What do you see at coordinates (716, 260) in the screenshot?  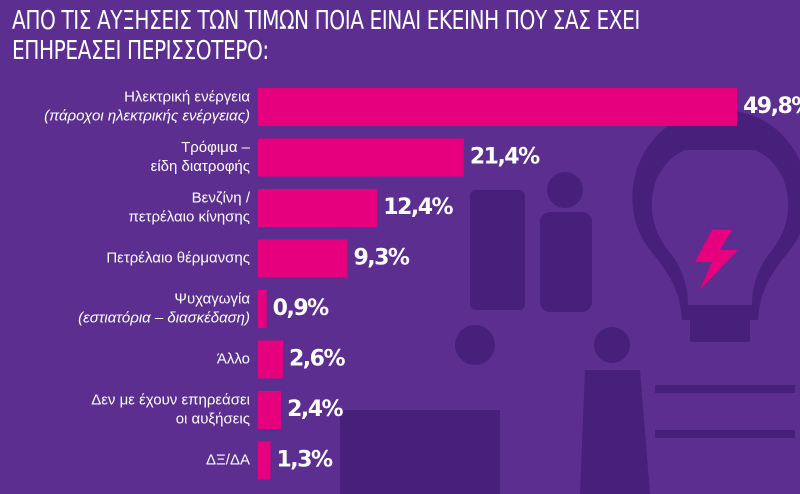 I see `bolt` at bounding box center [716, 260].